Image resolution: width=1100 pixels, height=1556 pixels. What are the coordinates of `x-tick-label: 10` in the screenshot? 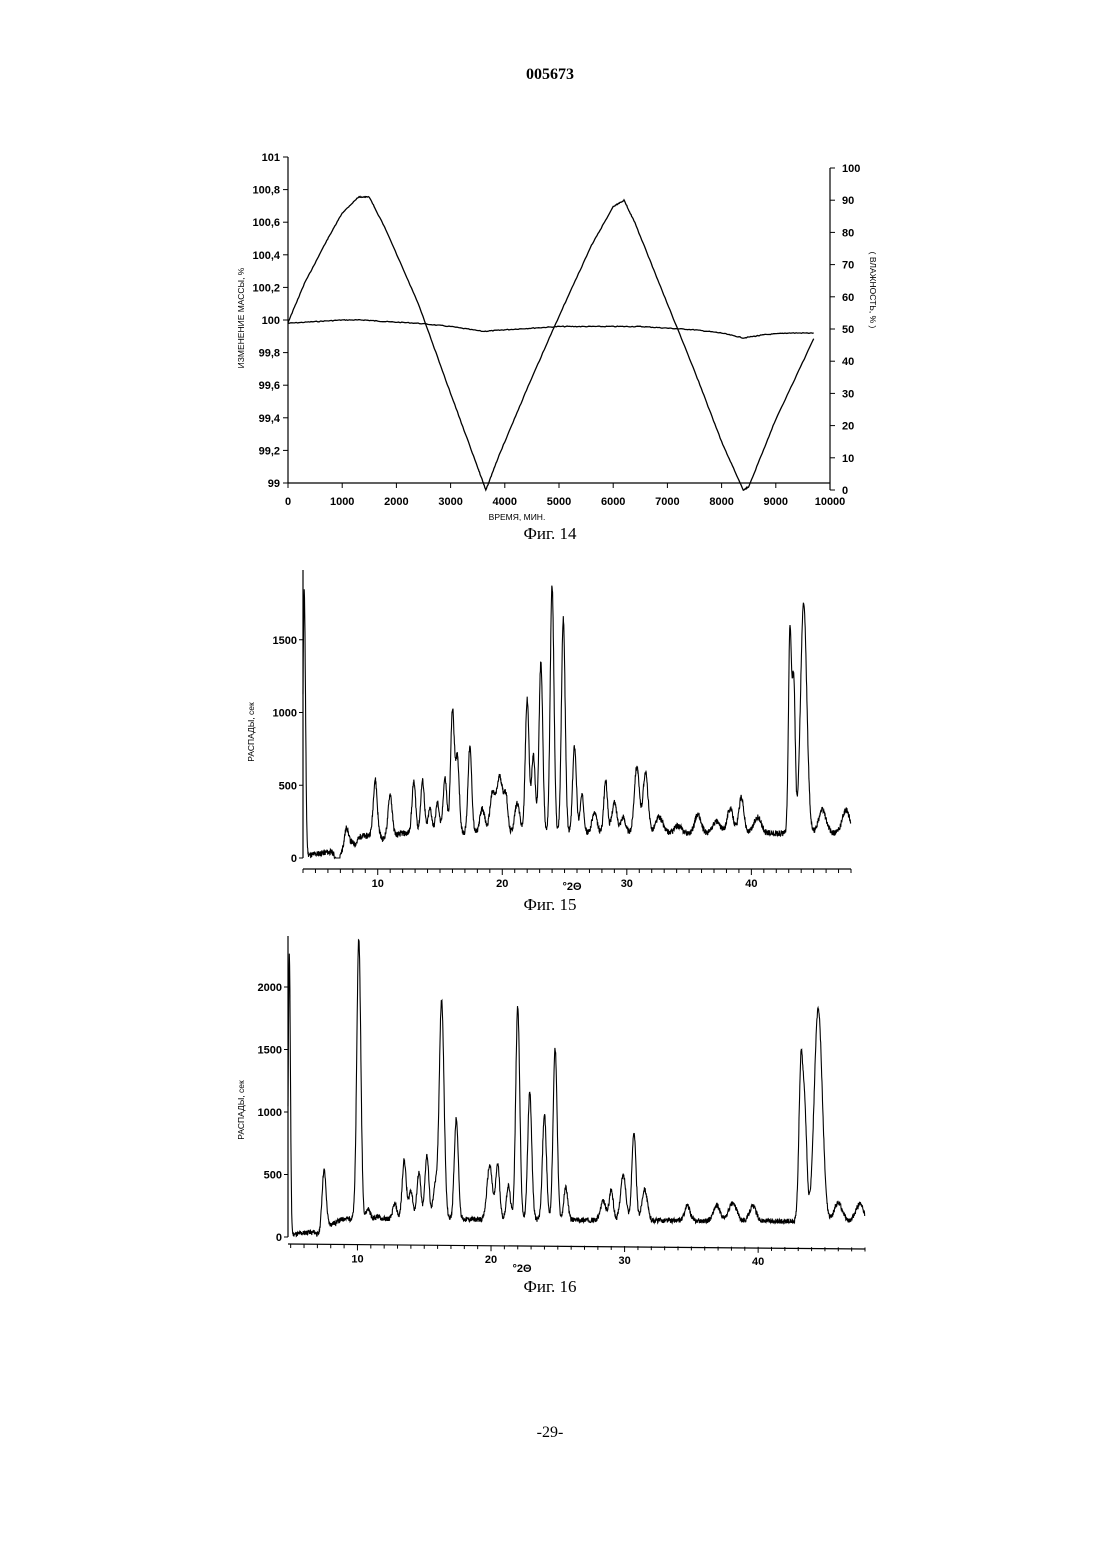 It's located at (357, 1259).